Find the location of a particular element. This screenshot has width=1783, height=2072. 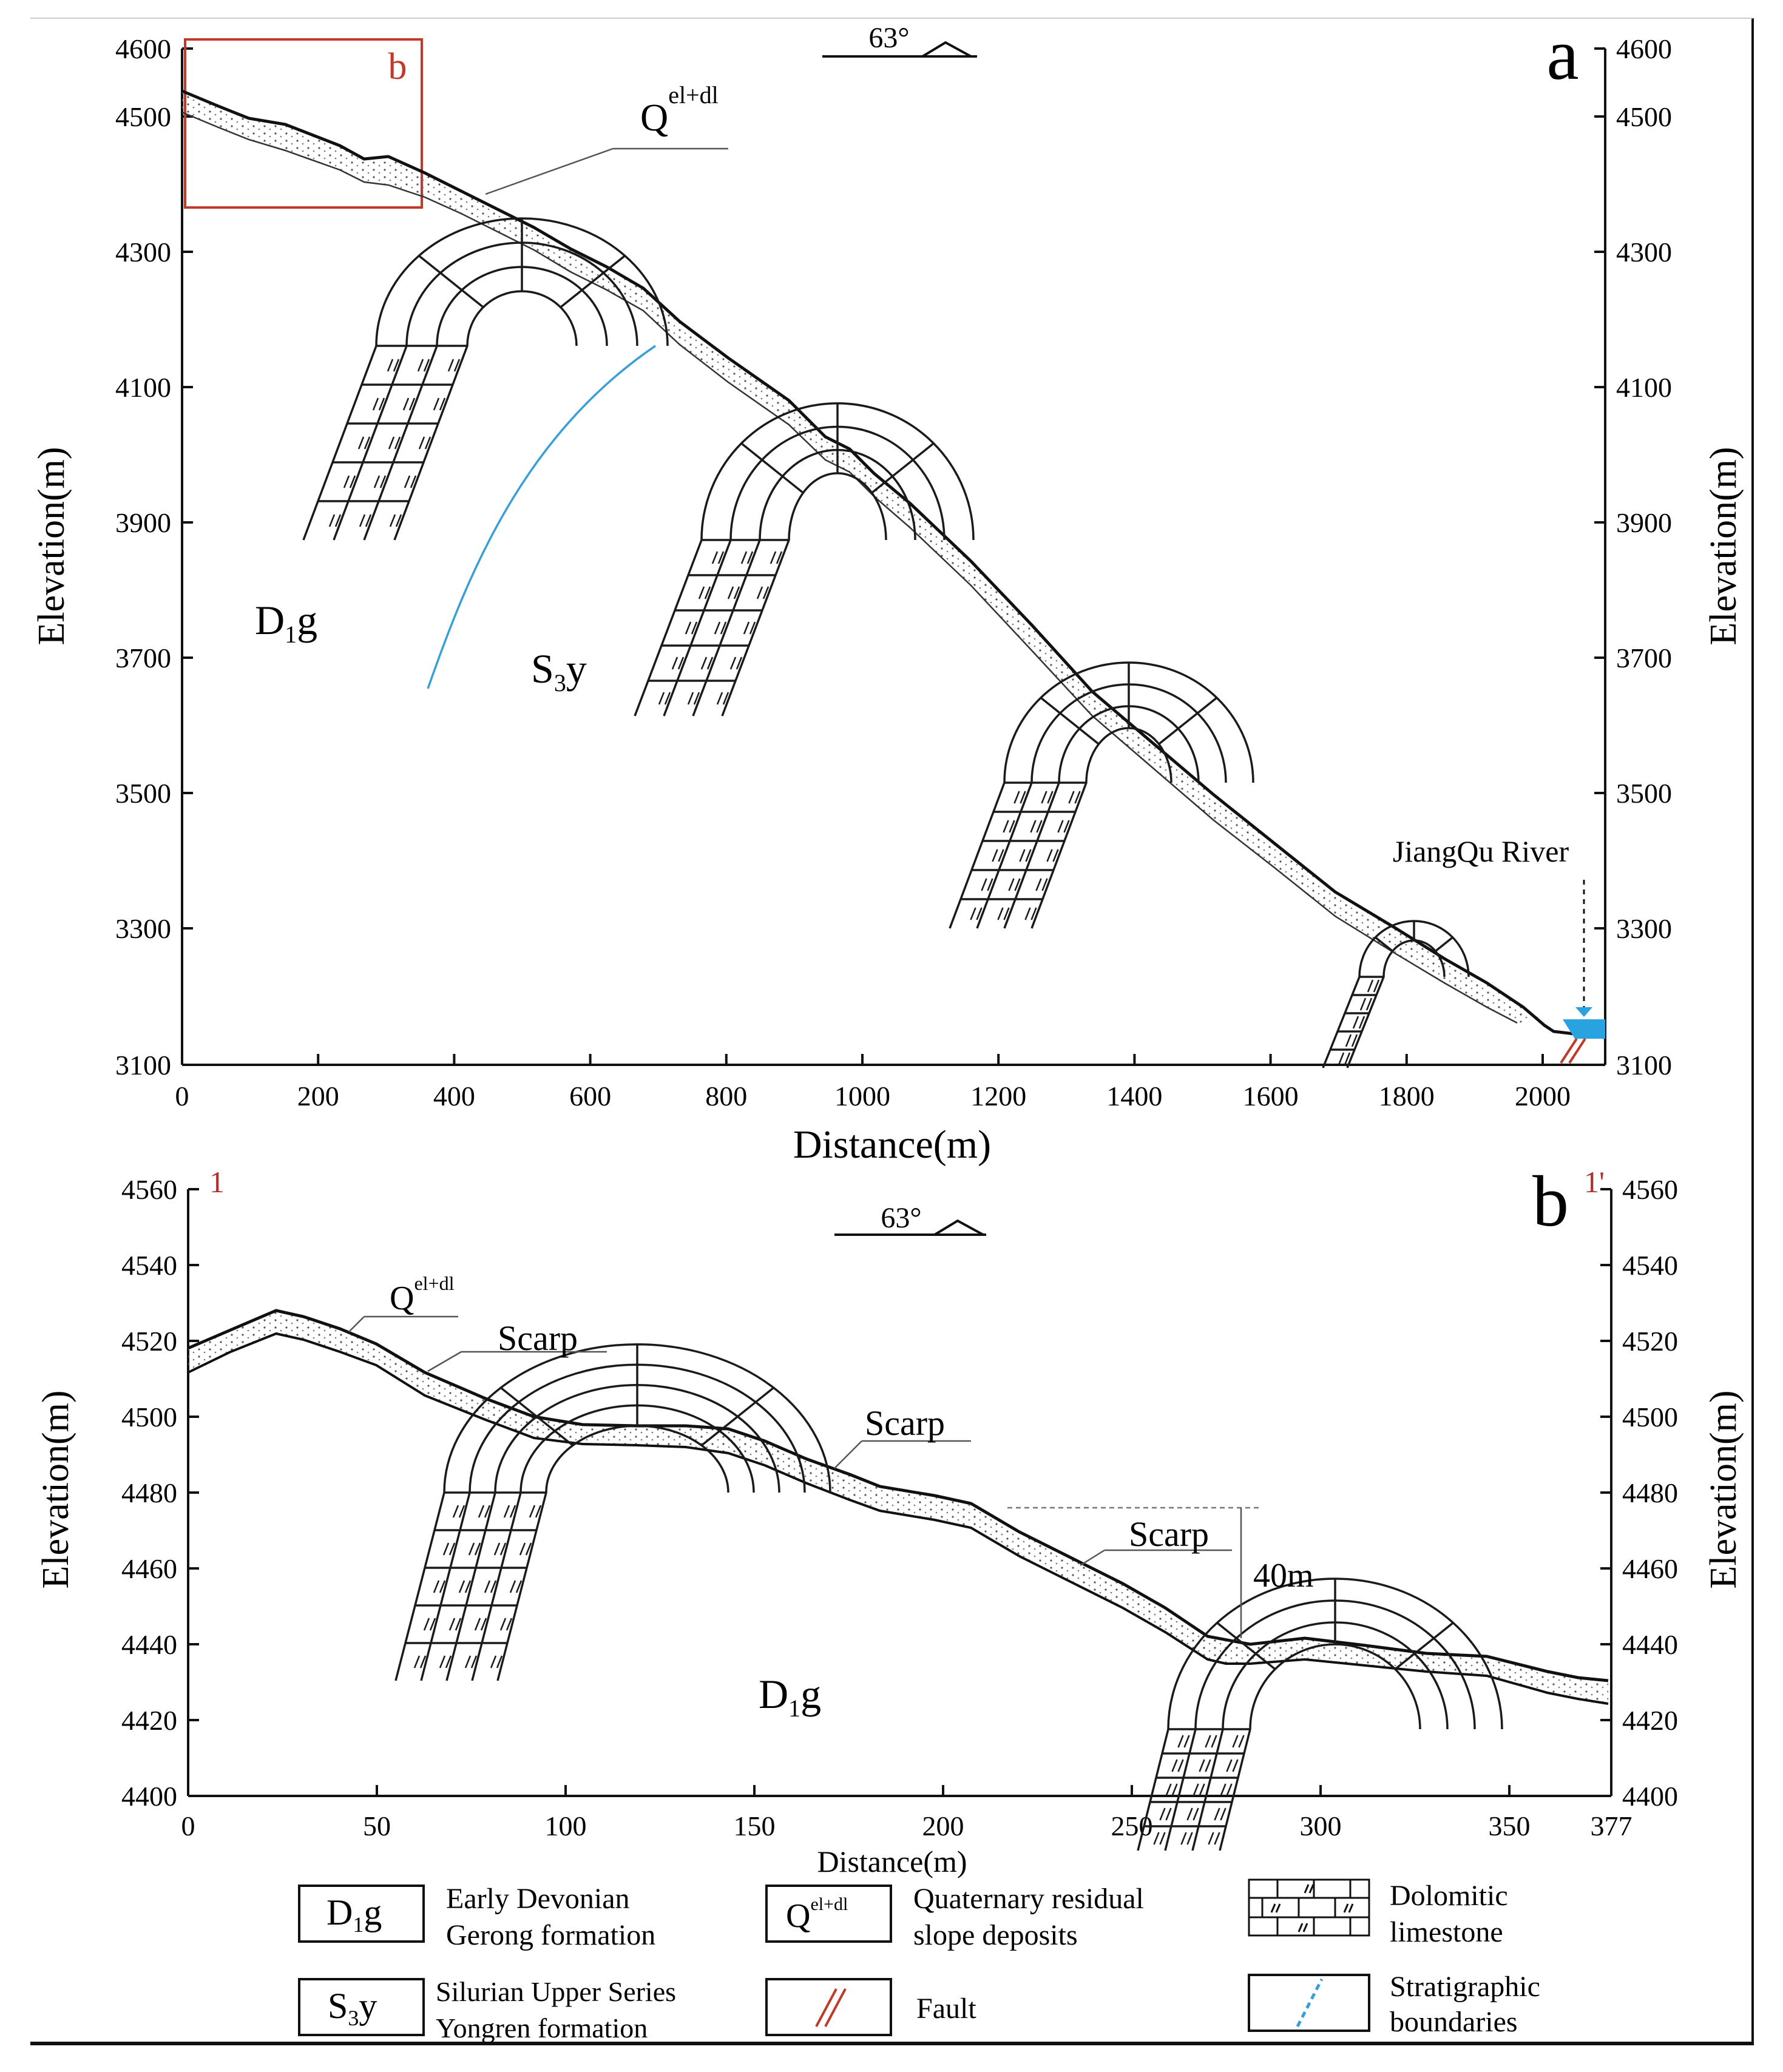

panel-a-y-tick-left: 4600 is located at coordinates (143, 48).